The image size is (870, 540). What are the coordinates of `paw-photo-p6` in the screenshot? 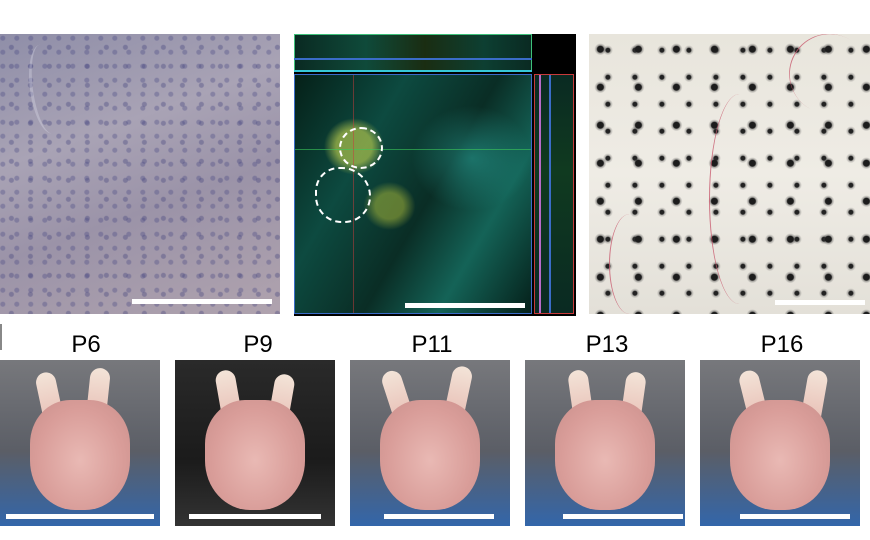 It's located at (80, 443).